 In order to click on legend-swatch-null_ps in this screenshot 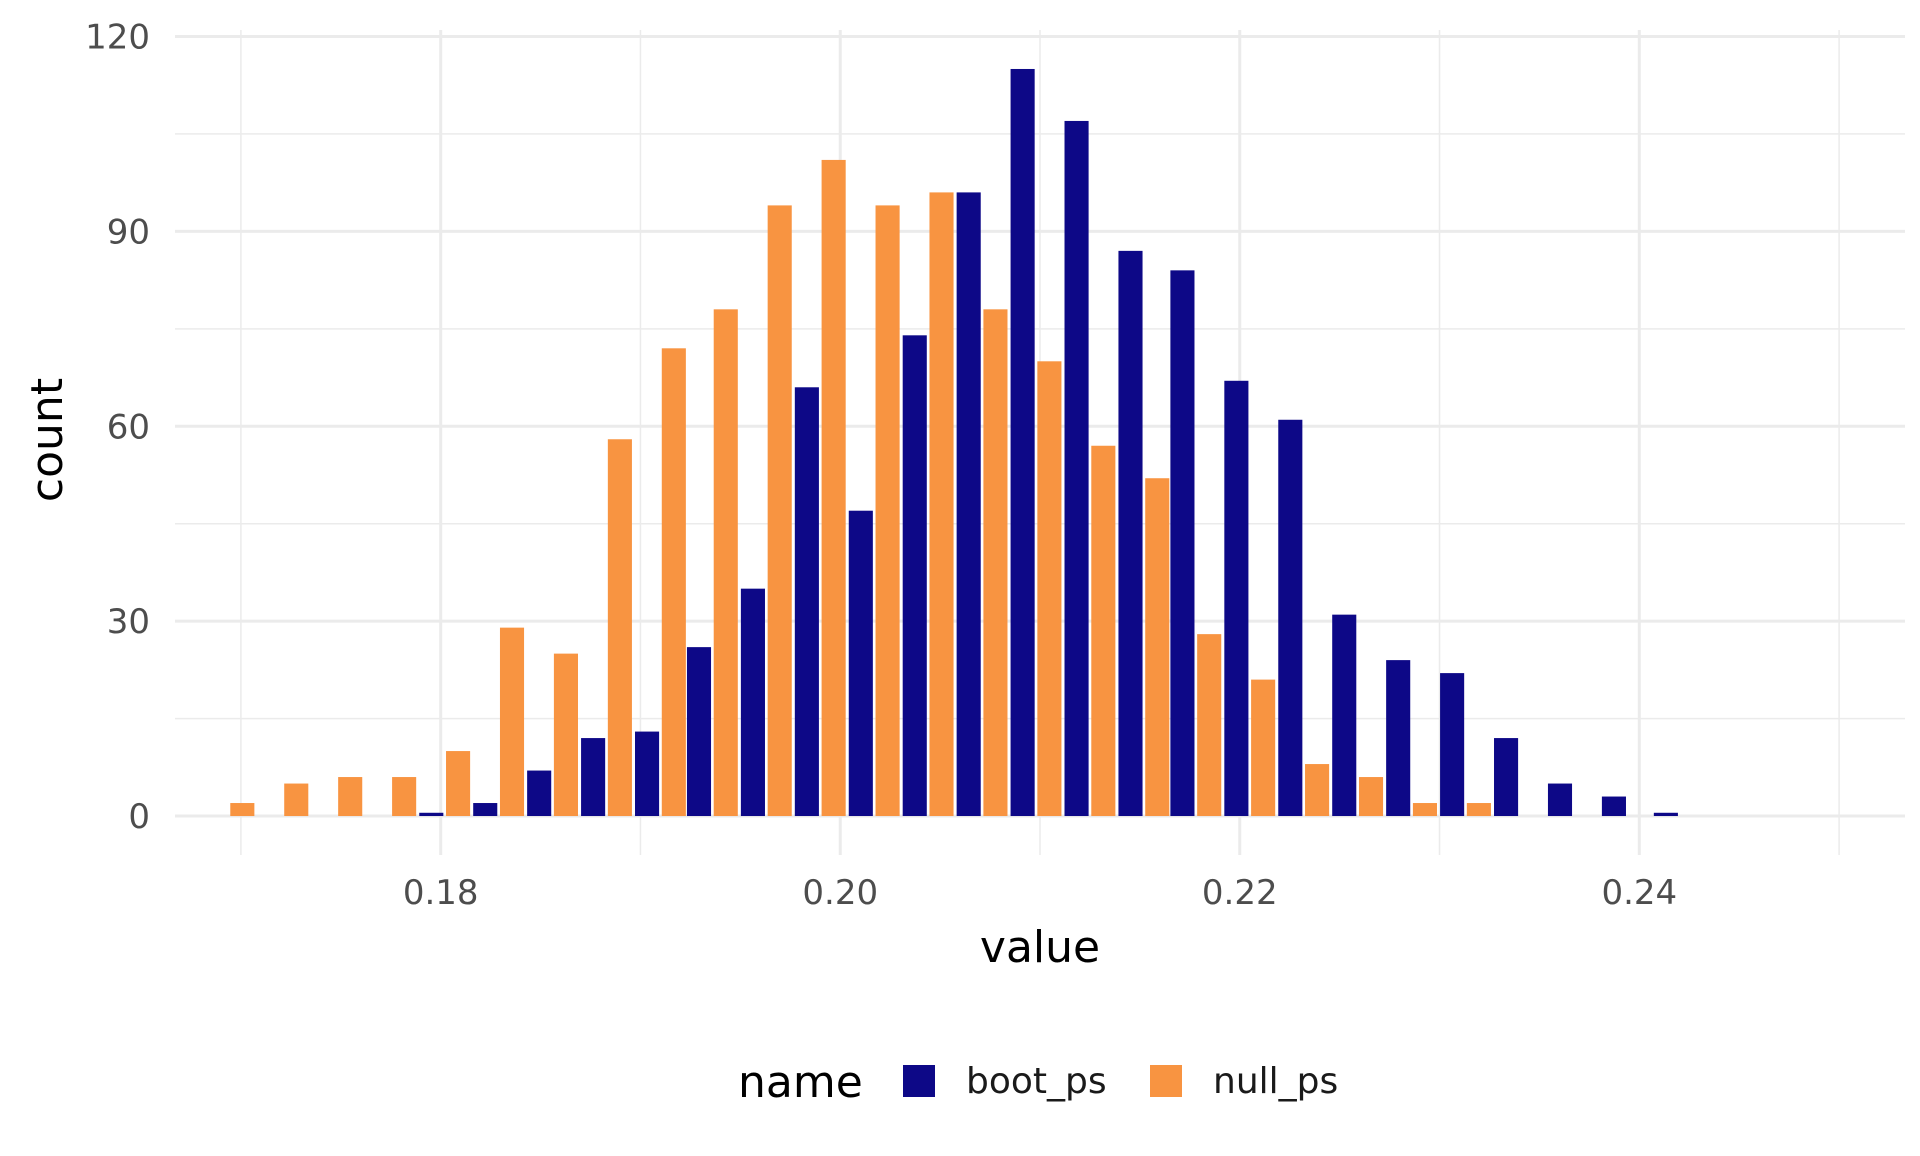, I will do `click(1166, 1081)`.